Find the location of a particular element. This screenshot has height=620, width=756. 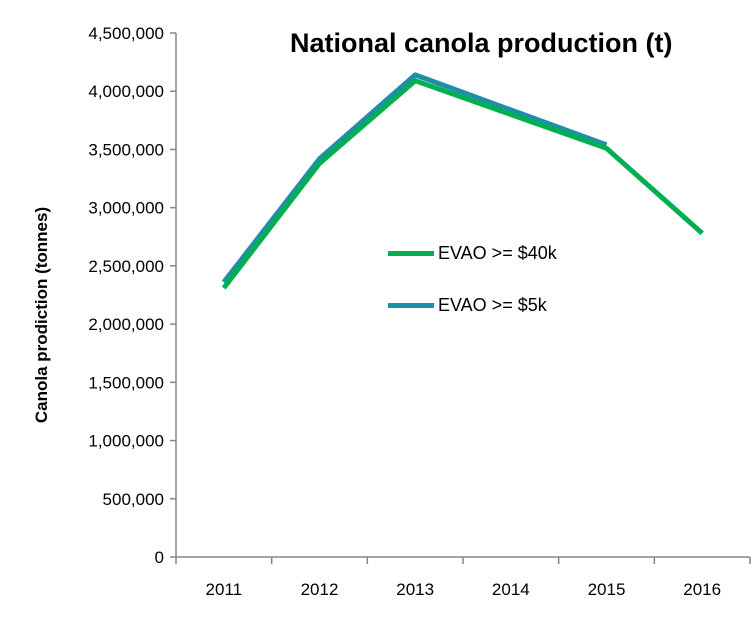

x-tick-label: 2016 is located at coordinates (702, 589).